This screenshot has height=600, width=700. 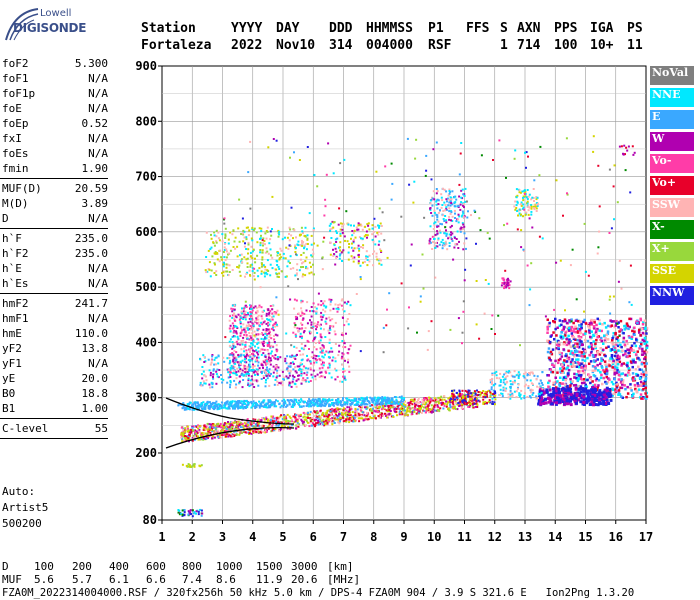 I want to click on param-row: yF1 N/A, so click(x=55, y=363).